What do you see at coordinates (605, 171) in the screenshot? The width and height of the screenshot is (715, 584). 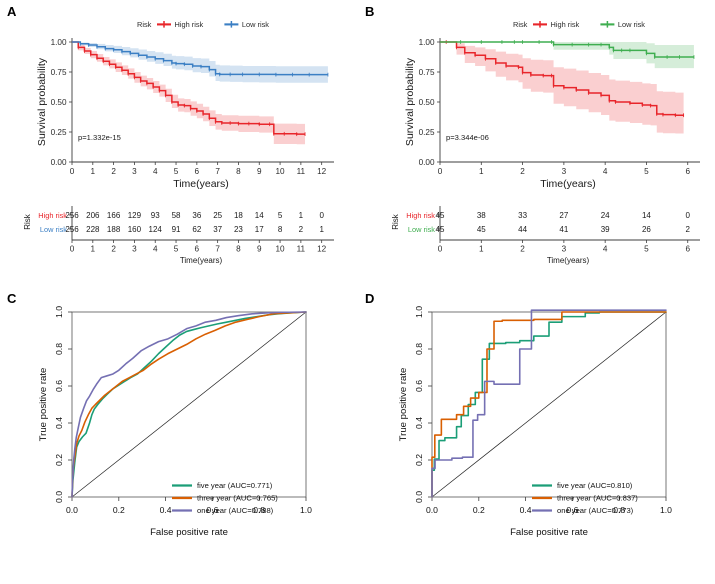 I see `x-tick-label: 4` at bounding box center [605, 171].